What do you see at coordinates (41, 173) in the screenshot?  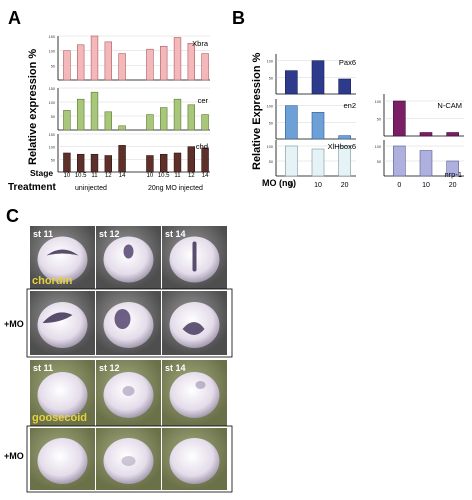 I see `panel-a-stage-label: Stage` at bounding box center [41, 173].